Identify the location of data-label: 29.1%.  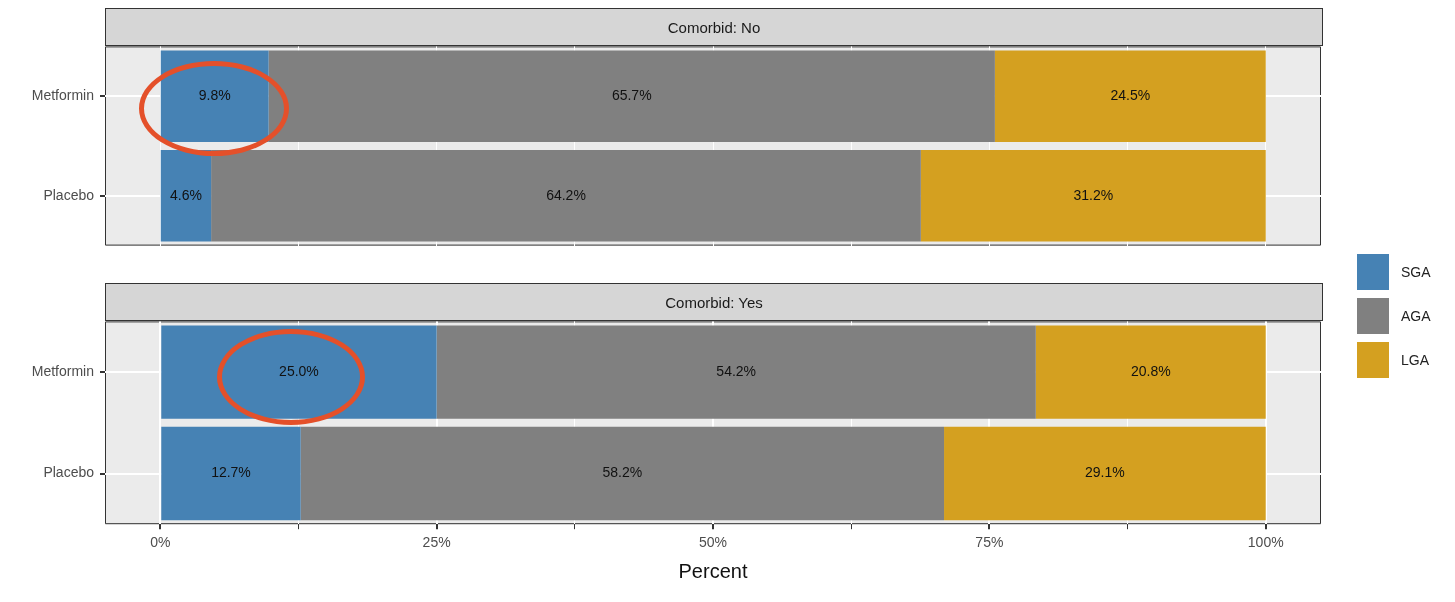
(1105, 472).